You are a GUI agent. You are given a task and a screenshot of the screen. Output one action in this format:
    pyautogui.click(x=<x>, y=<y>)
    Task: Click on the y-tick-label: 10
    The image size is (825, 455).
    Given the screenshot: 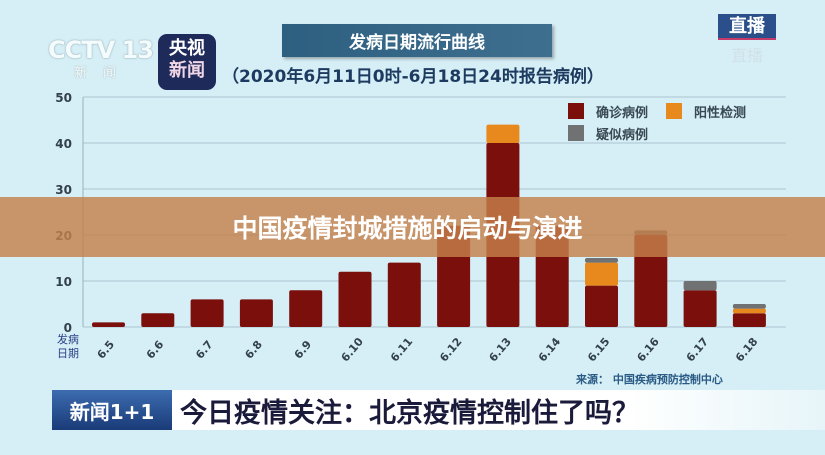 What is the action you would take?
    pyautogui.click(x=63, y=282)
    